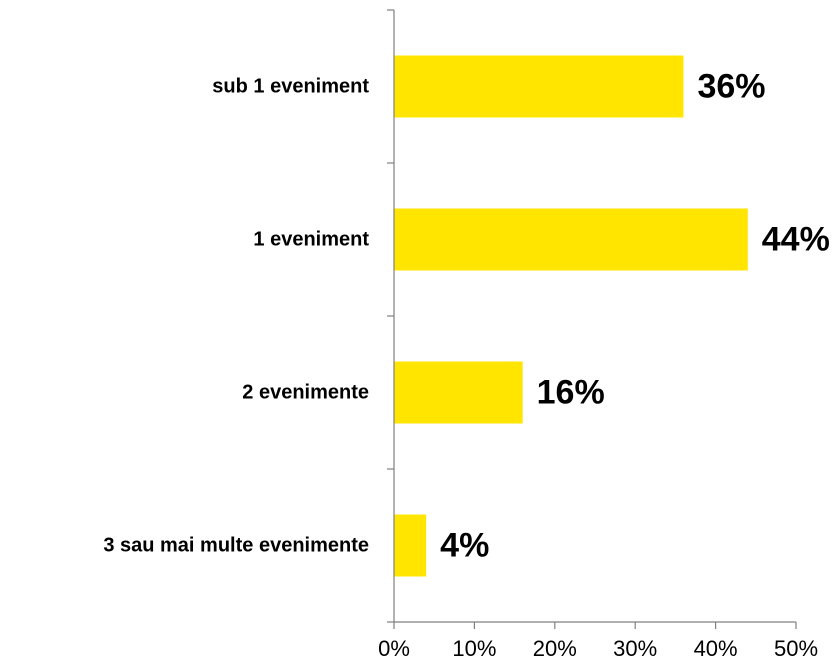 The height and width of the screenshot is (665, 838). What do you see at coordinates (236, 546) in the screenshot?
I see `category-label: 3 sau mai multe evenimente` at bounding box center [236, 546].